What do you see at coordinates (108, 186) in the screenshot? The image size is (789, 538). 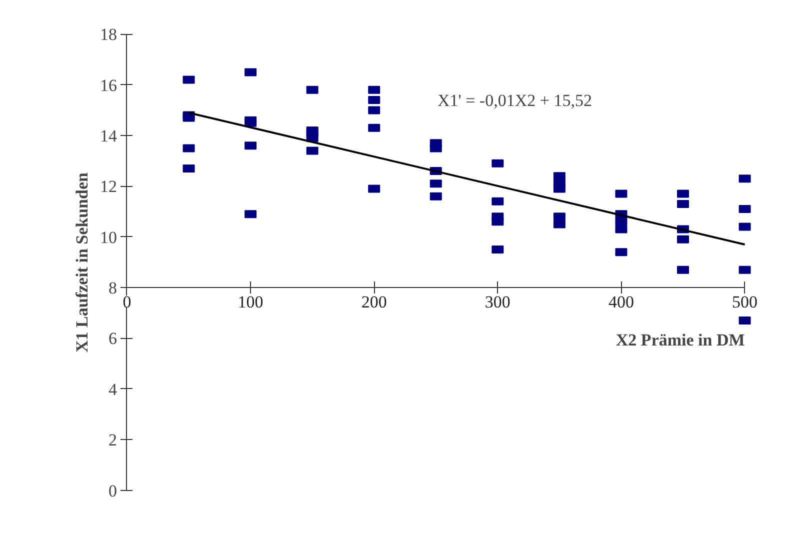 I see `y-tick-label: 12` at bounding box center [108, 186].